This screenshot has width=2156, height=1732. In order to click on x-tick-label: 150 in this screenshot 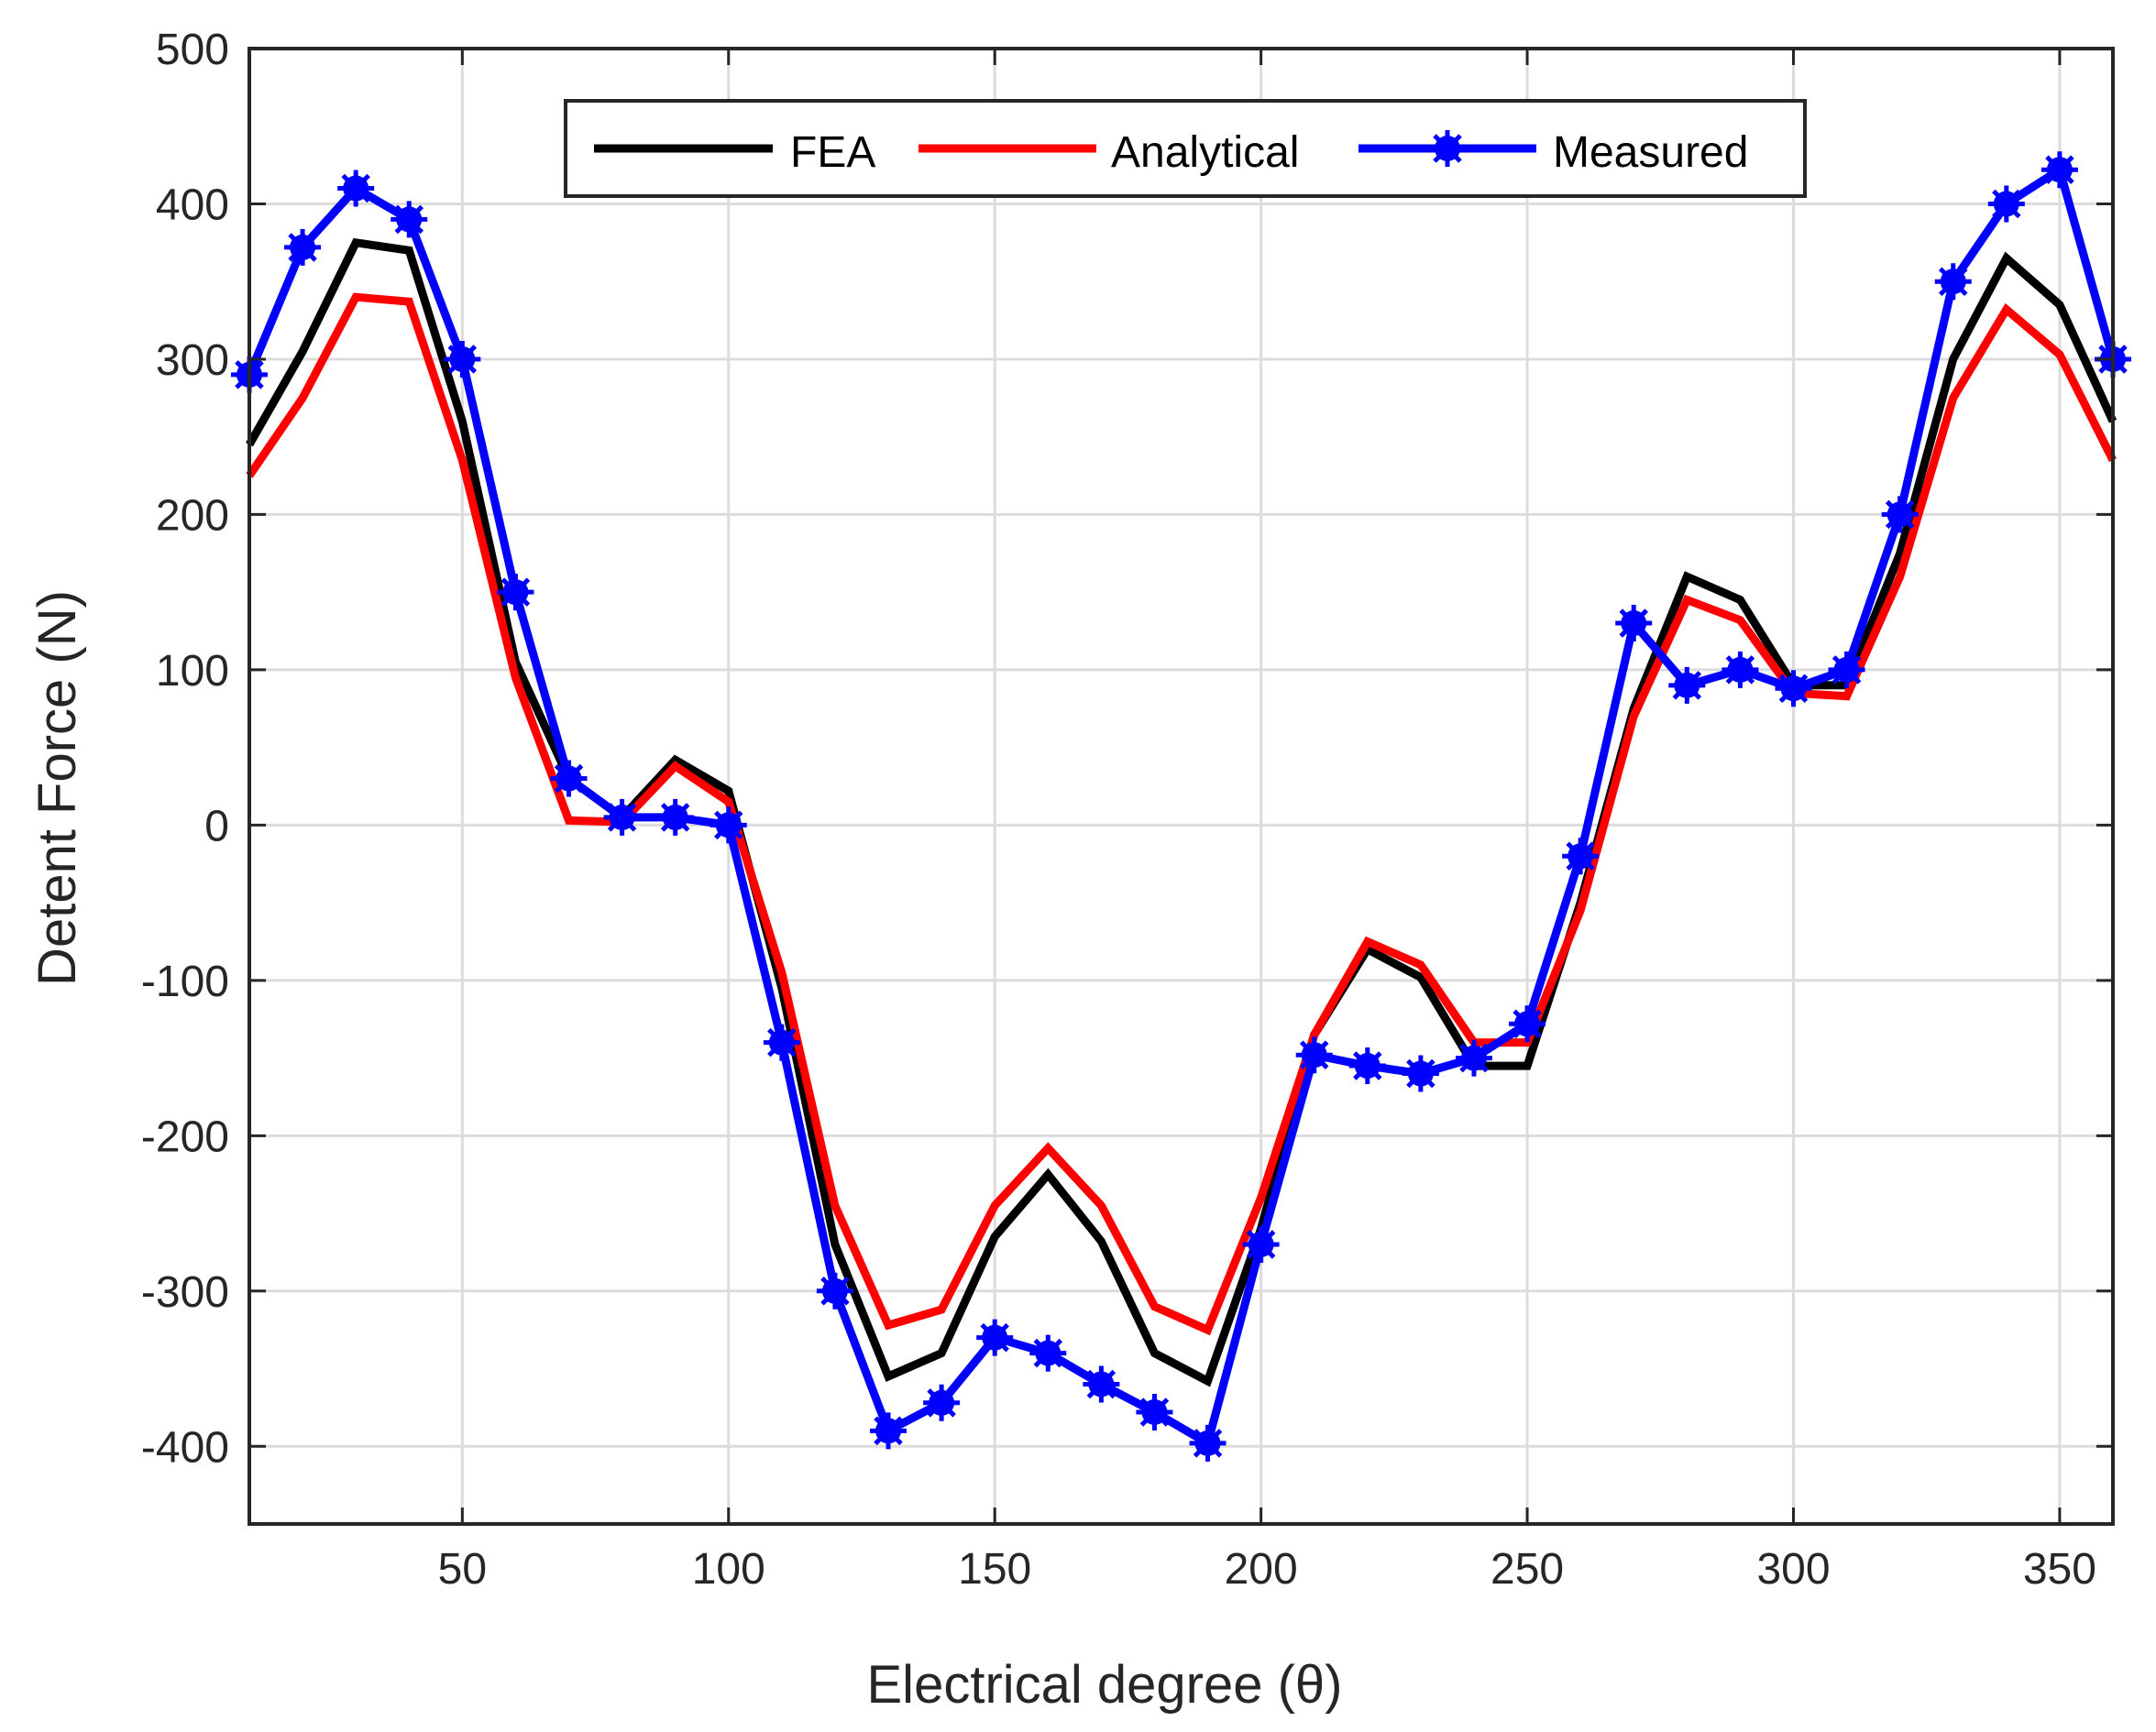, I will do `click(994, 1570)`.